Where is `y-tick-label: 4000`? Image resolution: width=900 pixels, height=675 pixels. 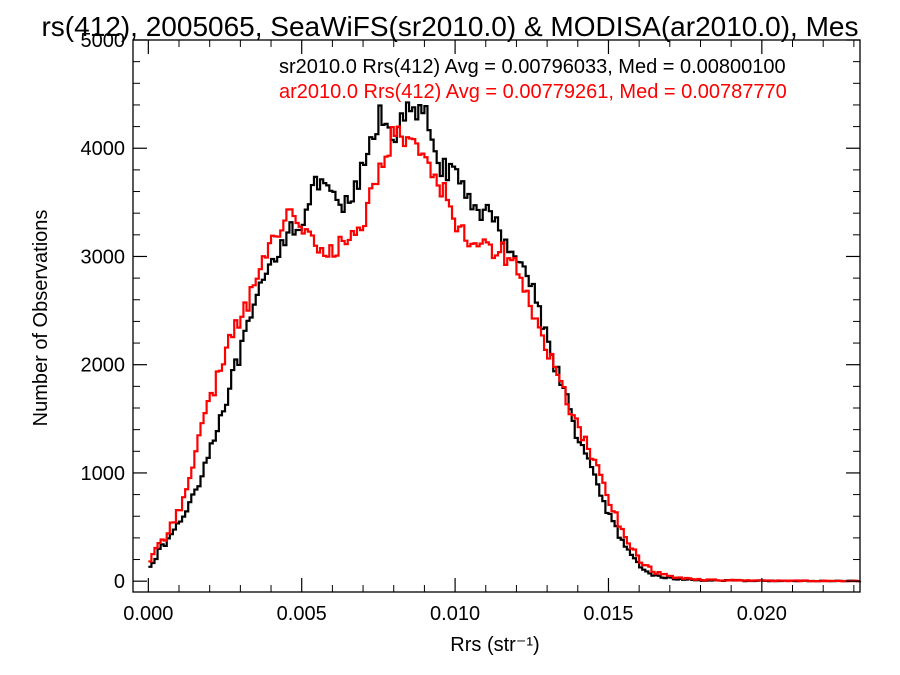
y-tick-label: 4000 is located at coordinates (103, 149).